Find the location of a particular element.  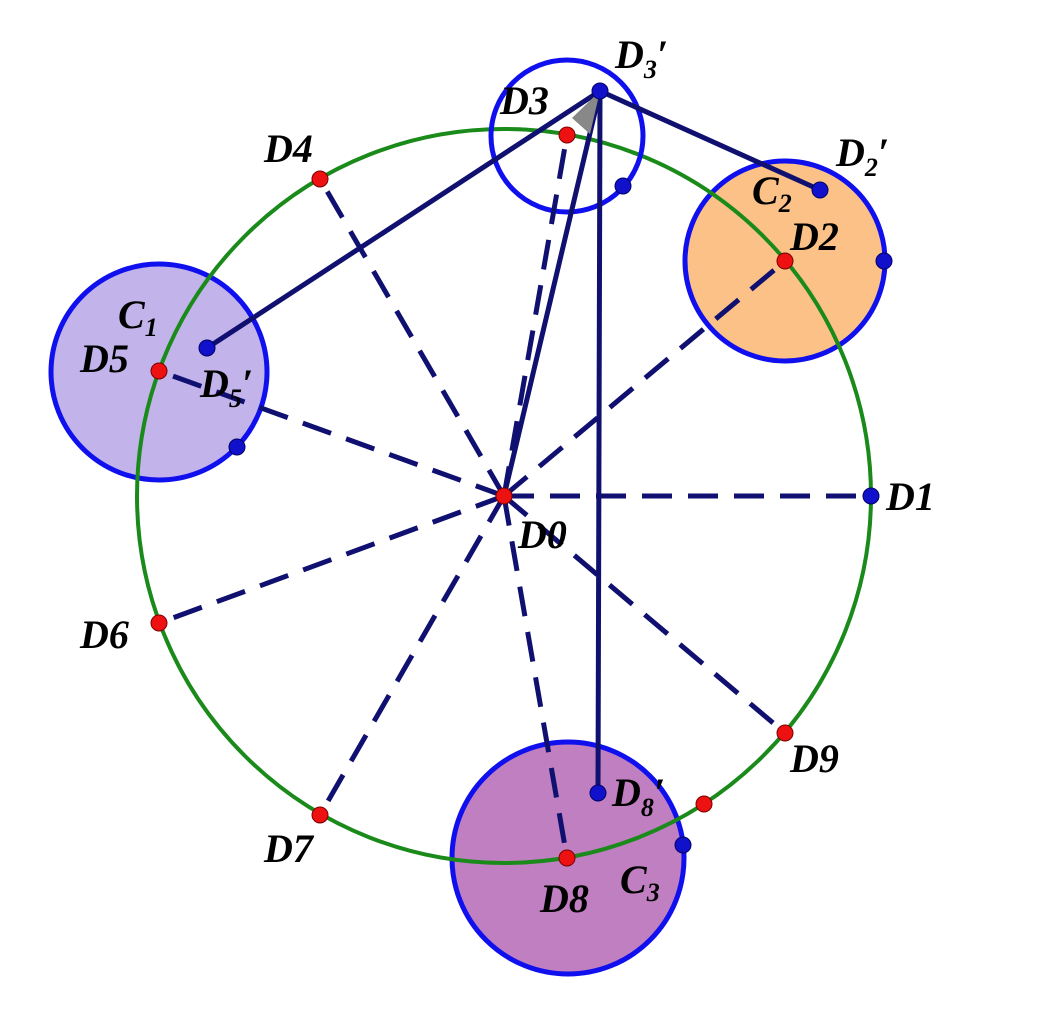

angle-marker is located at coordinates (586, 112).